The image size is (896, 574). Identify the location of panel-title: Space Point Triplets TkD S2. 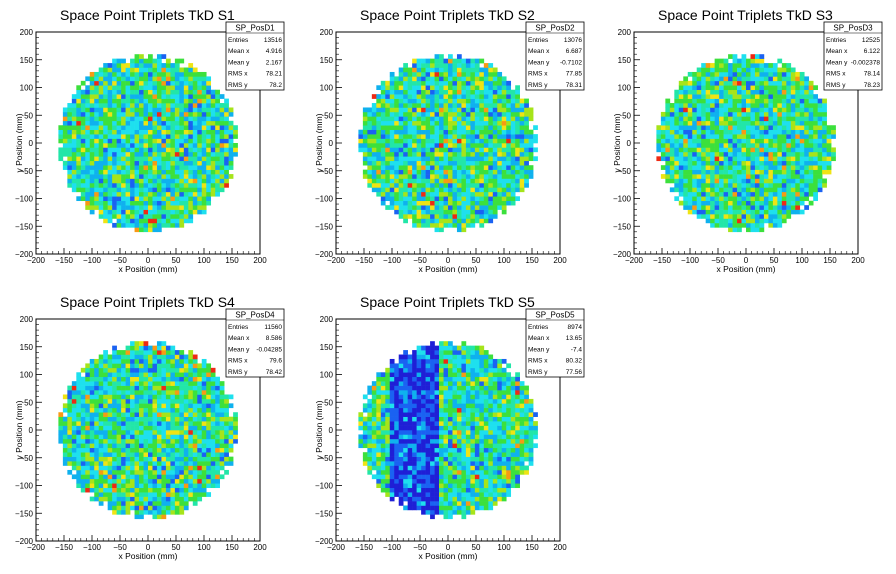
(447, 15).